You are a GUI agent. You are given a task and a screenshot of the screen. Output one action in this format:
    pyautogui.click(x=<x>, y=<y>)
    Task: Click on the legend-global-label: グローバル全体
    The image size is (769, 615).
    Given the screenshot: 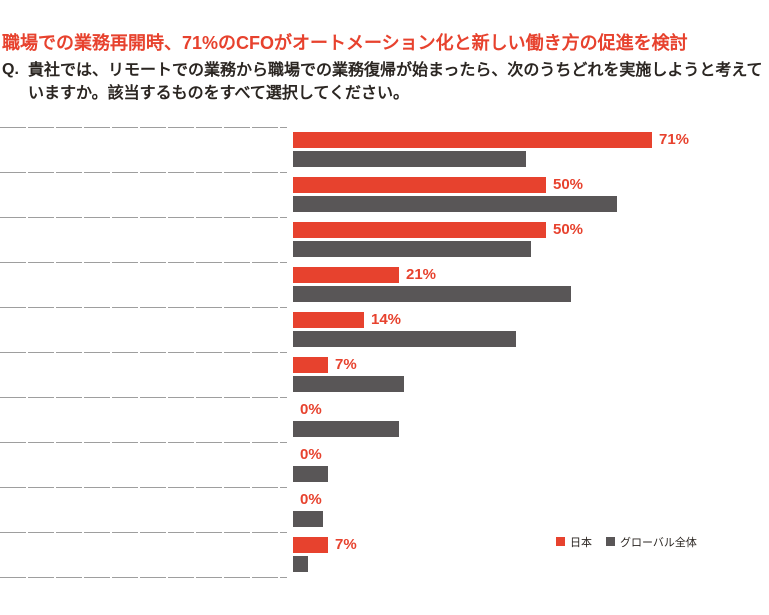 What is the action you would take?
    pyautogui.click(x=658, y=542)
    